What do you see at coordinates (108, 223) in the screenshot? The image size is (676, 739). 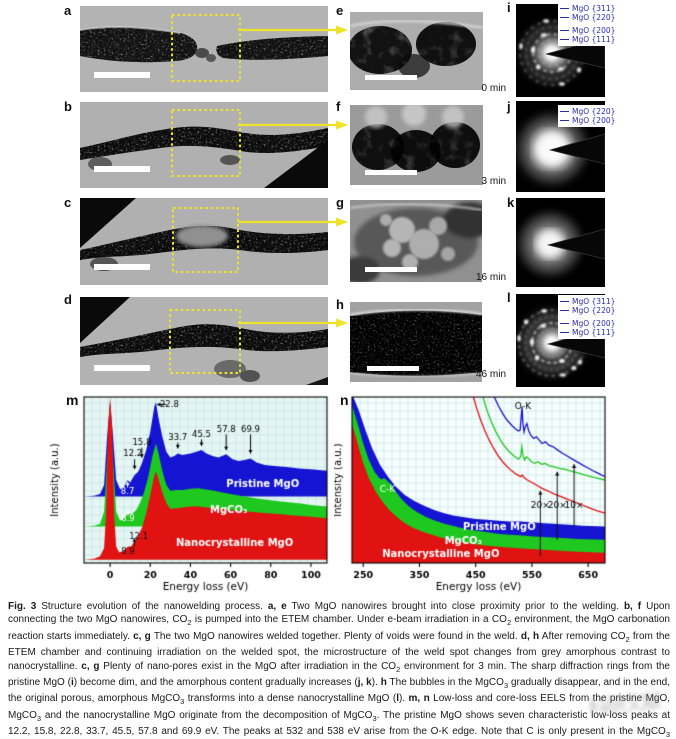 I see `vacuum-corner-c` at bounding box center [108, 223].